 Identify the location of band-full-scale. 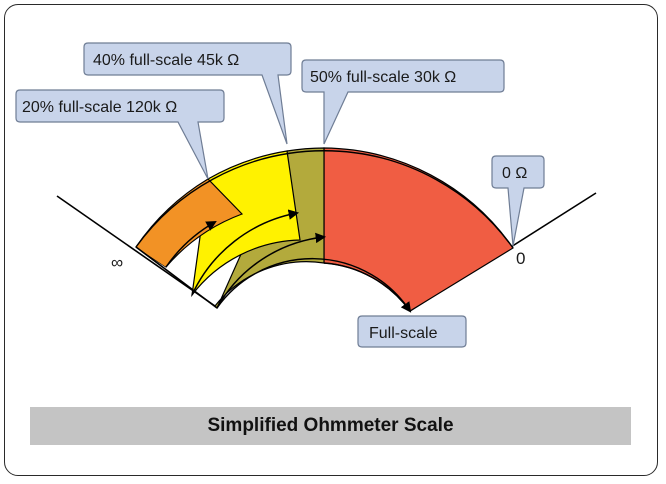
(418, 229).